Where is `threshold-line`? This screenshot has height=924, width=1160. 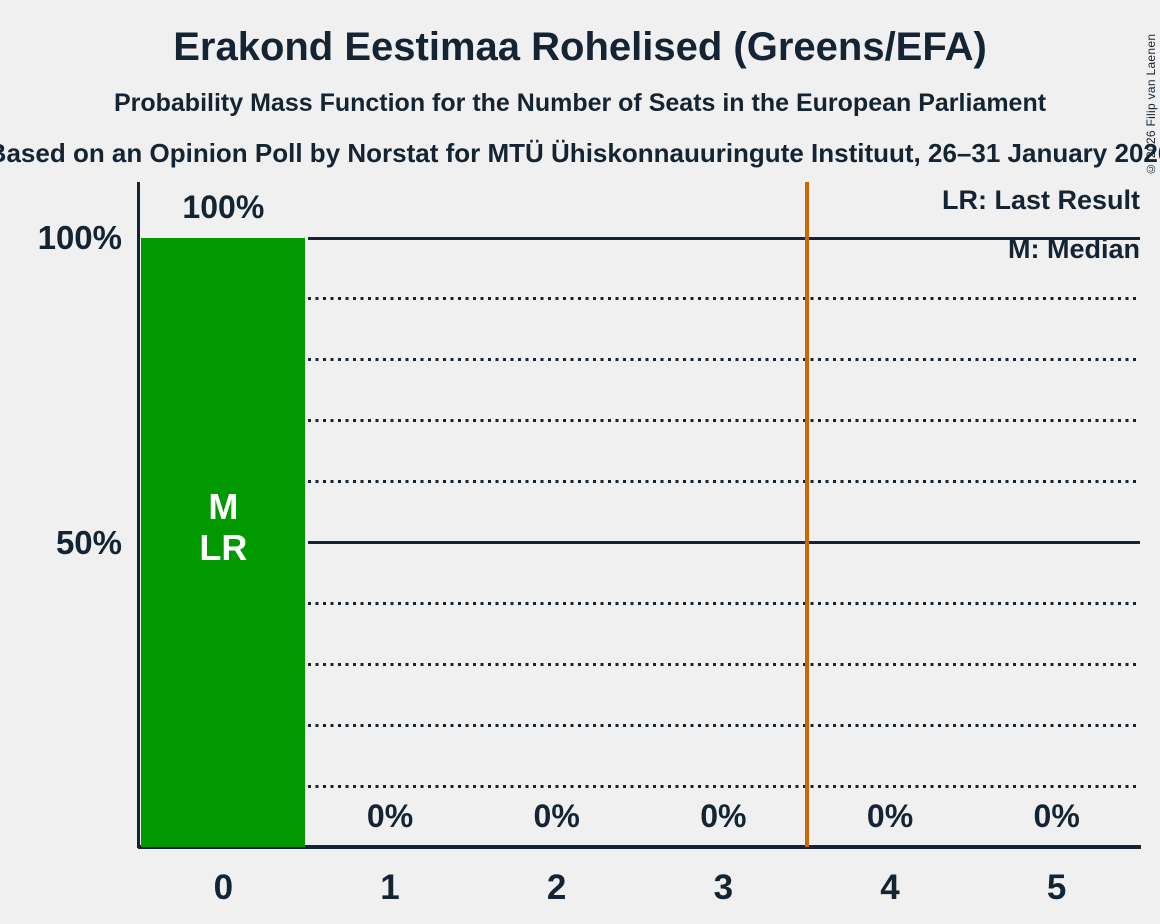 threshold-line is located at coordinates (806, 514).